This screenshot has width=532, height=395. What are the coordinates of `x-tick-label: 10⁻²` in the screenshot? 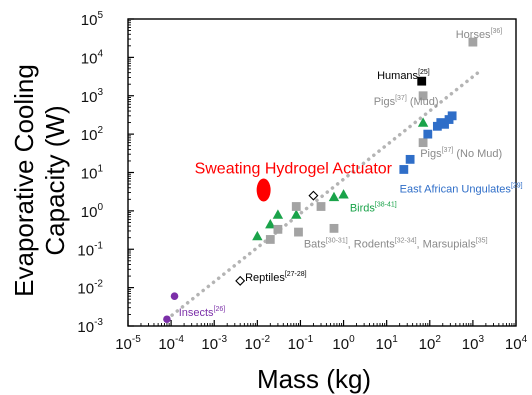 It's located at (258, 343).